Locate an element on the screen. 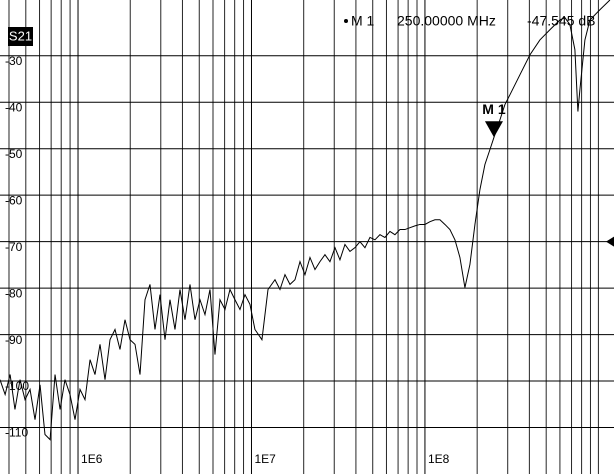  x-tick-label: 1E7 is located at coordinates (265, 459).